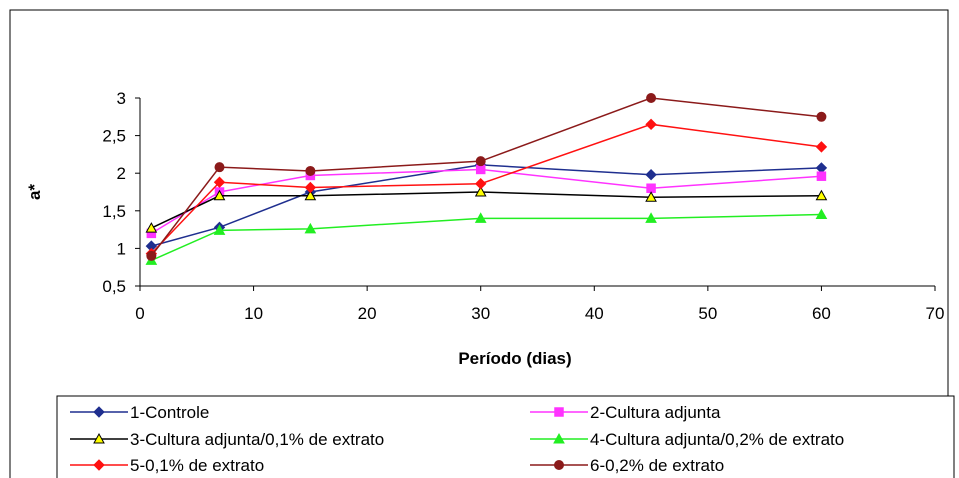  I want to click on legend-label: 3-Cultura adjunta/0,1% de extrato, so click(257, 439).